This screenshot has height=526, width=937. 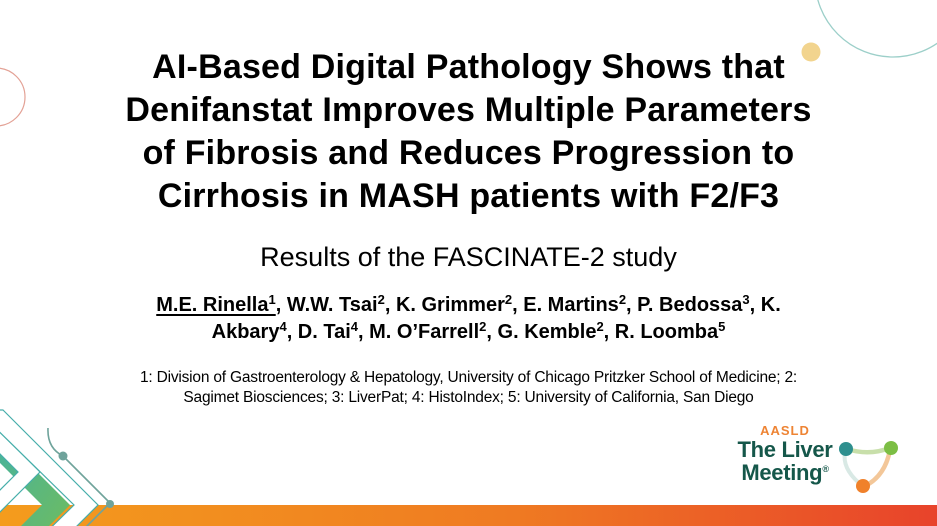 What do you see at coordinates (851, 467) in the screenshot?
I see `swoosh-left` at bounding box center [851, 467].